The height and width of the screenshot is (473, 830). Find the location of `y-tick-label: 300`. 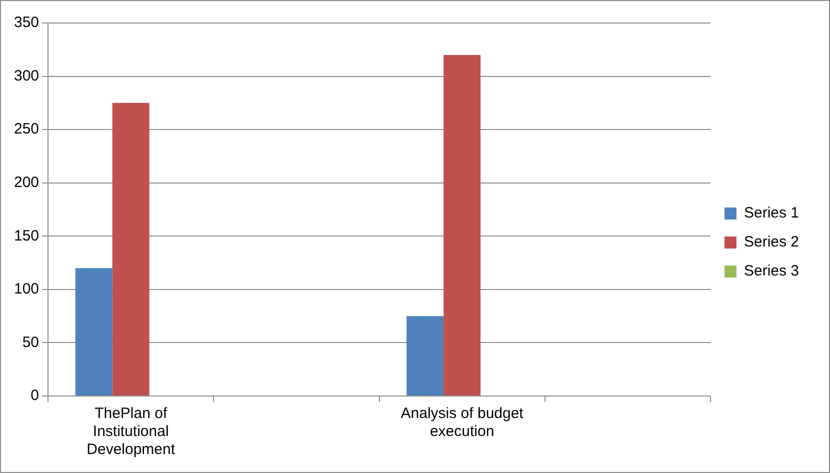

y-tick-label: 300 is located at coordinates (27, 75).